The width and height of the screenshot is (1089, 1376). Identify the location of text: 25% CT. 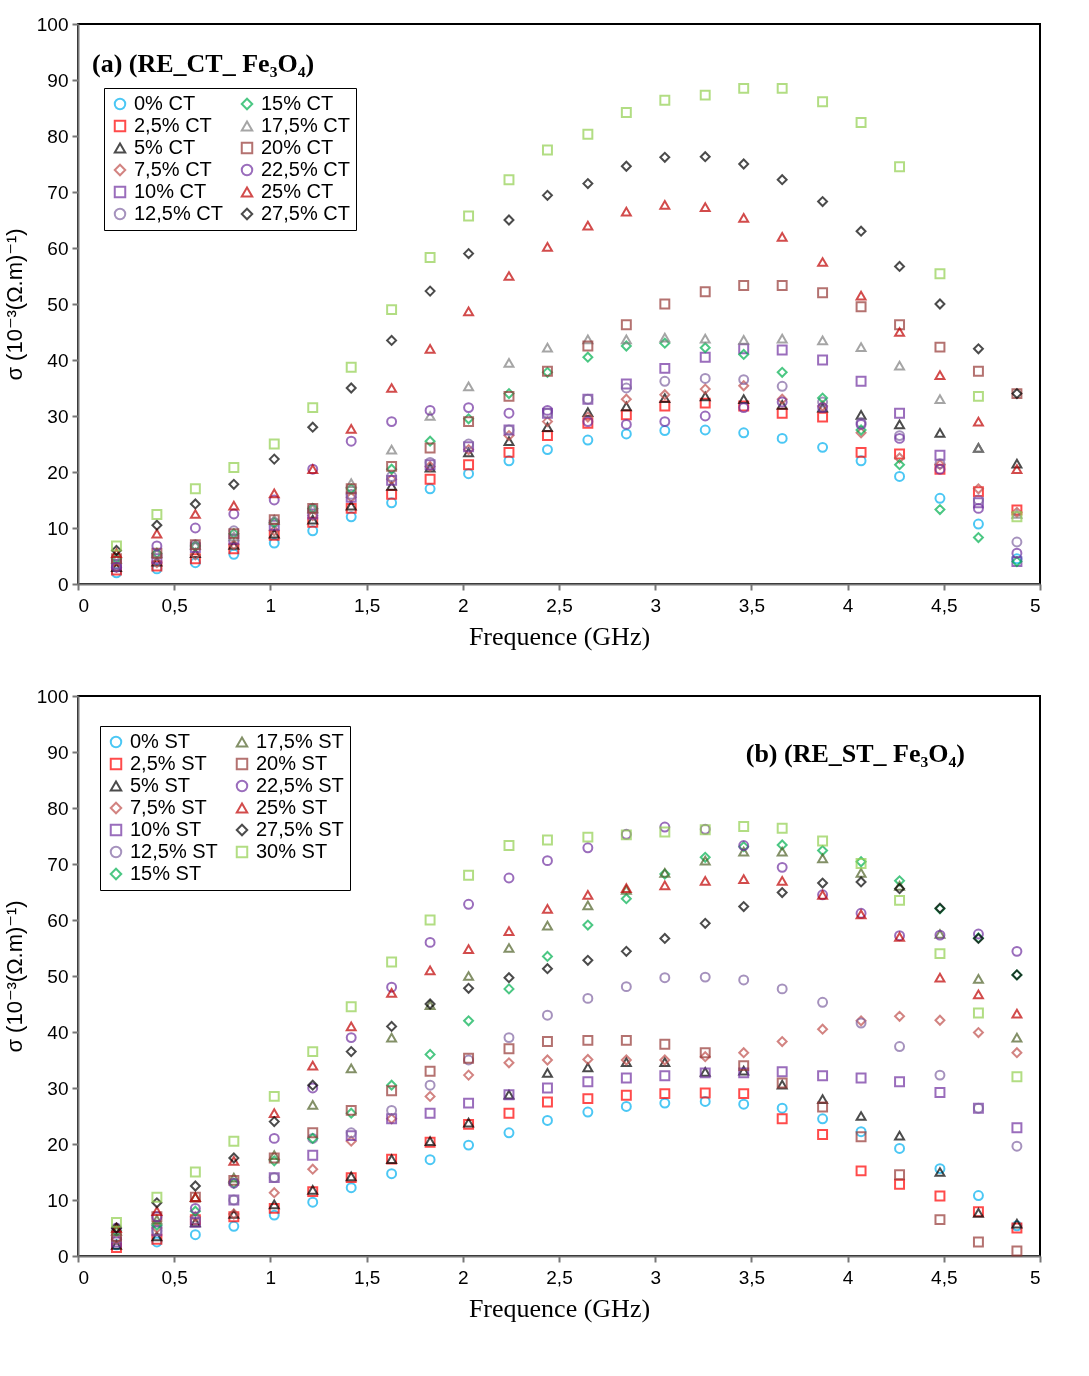
(297, 191).